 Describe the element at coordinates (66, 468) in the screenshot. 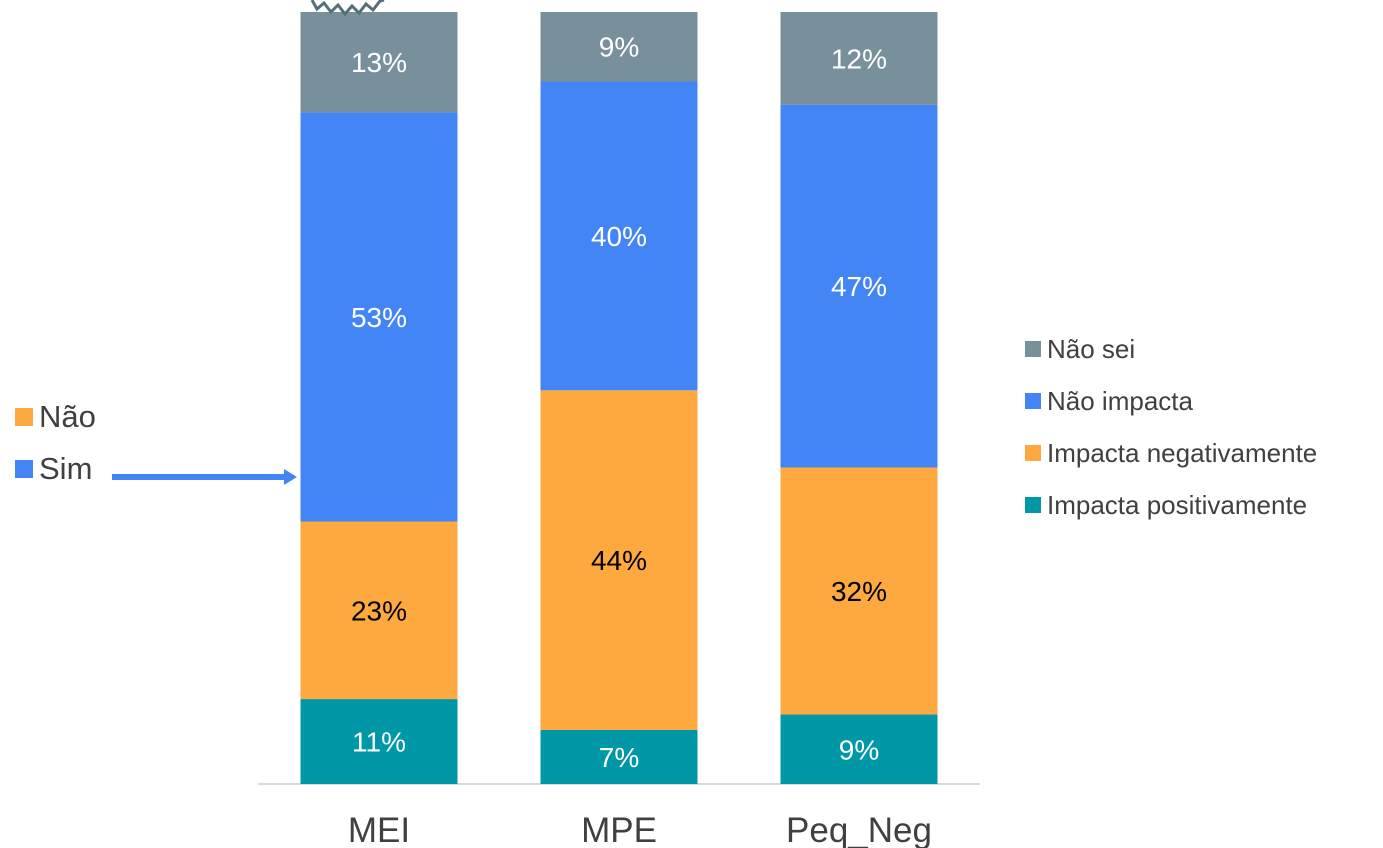

I see `legend-label: Sim` at that location.